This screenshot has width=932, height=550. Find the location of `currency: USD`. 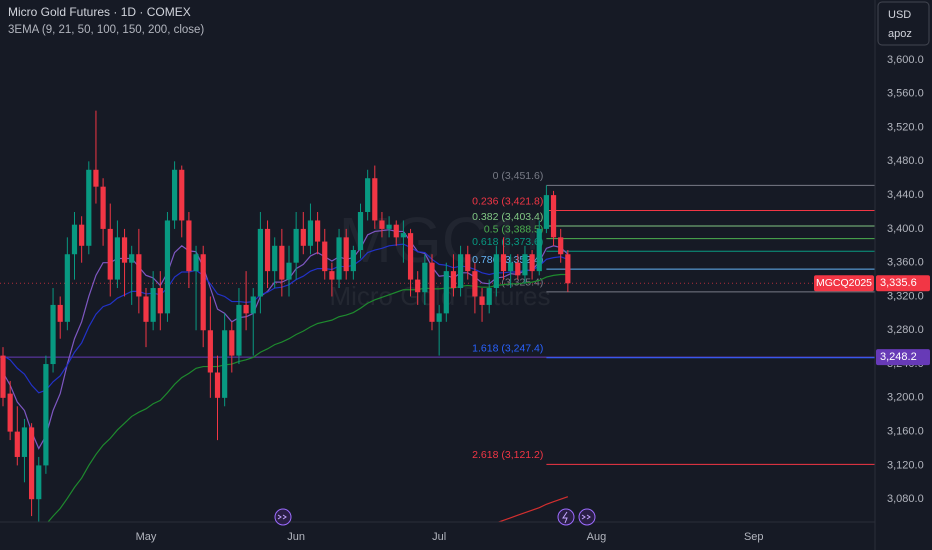

currency: USD is located at coordinates (899, 15).